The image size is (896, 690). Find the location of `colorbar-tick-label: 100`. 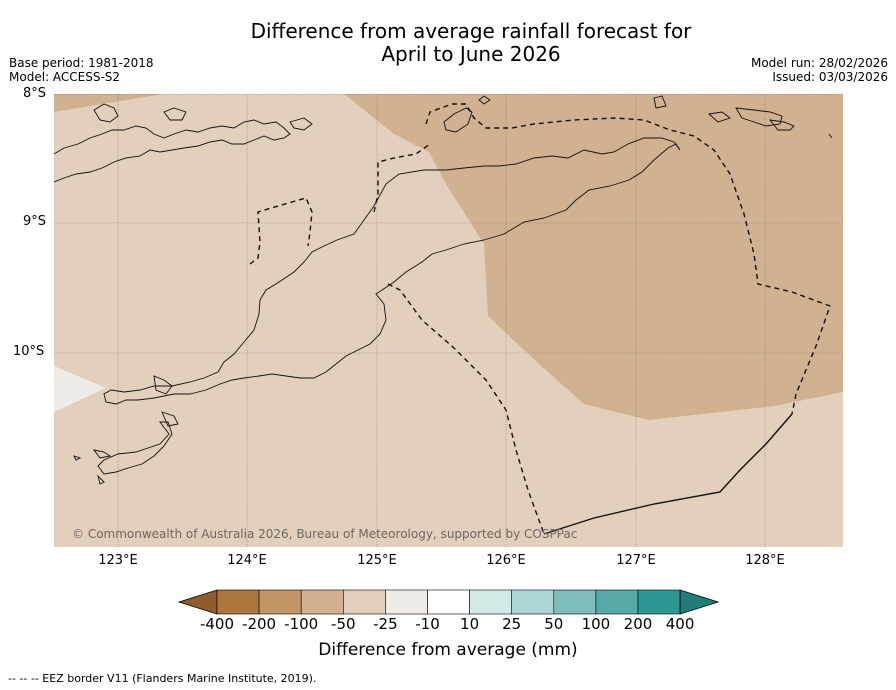

colorbar-tick-label: 100 is located at coordinates (596, 624).